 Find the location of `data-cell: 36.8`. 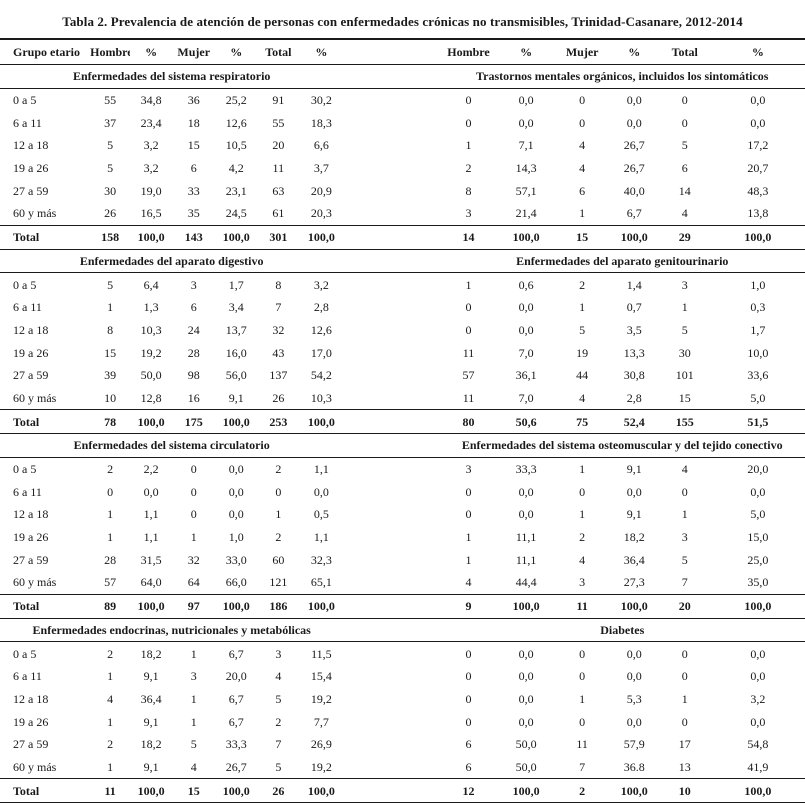

data-cell: 36.8 is located at coordinates (634, 766).